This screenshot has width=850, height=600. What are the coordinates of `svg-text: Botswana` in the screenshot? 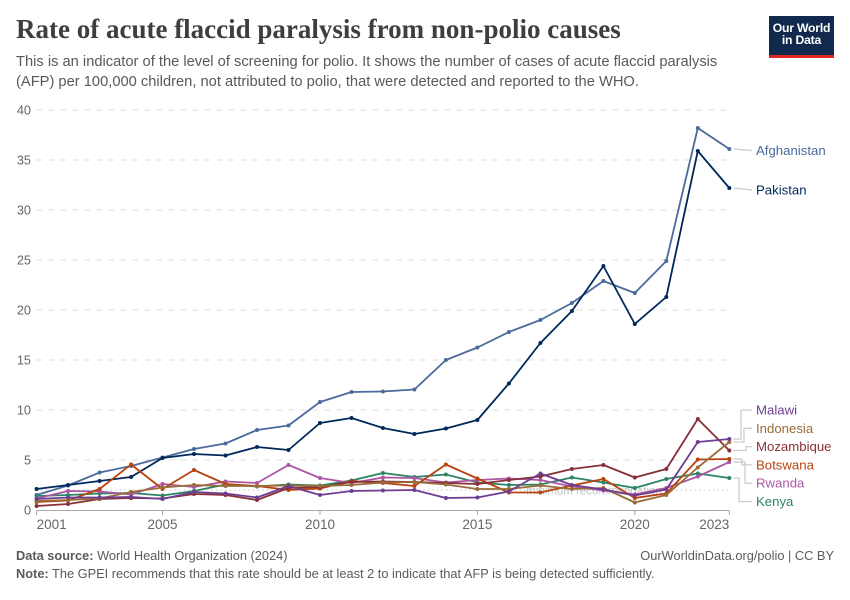 It's located at (785, 464).